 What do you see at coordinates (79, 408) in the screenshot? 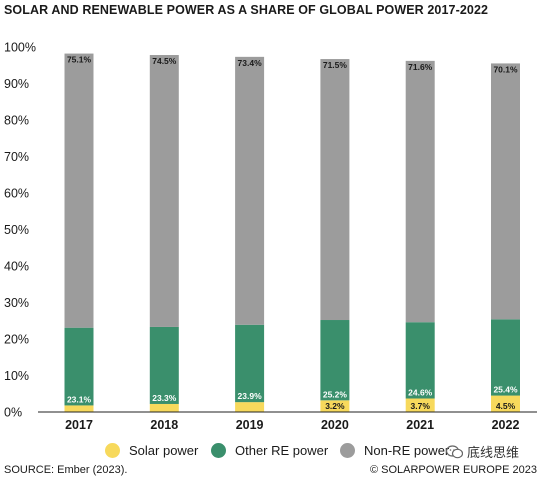
I see `bar-segment-solar-power-2017` at bounding box center [79, 408].